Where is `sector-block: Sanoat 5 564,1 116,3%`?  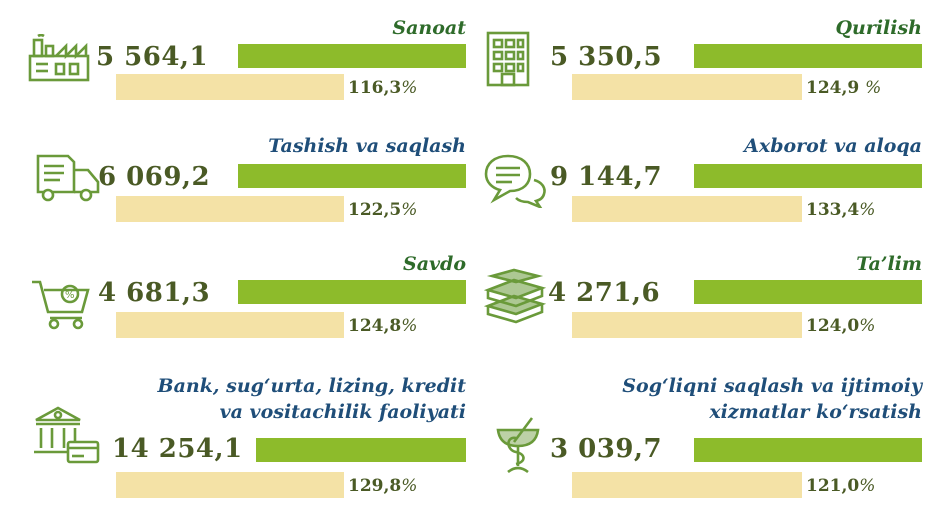
sector-block: Sanoat 5 564,1 116,3% is located at coordinates (246, 67).